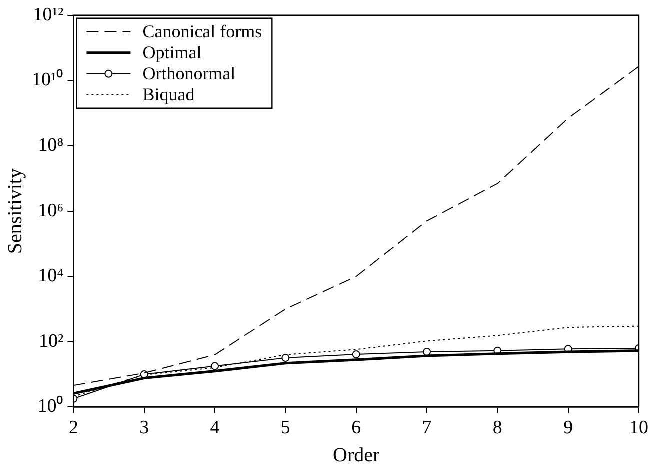  What do you see at coordinates (357, 428) in the screenshot?
I see `x-tick-label: 6` at bounding box center [357, 428].